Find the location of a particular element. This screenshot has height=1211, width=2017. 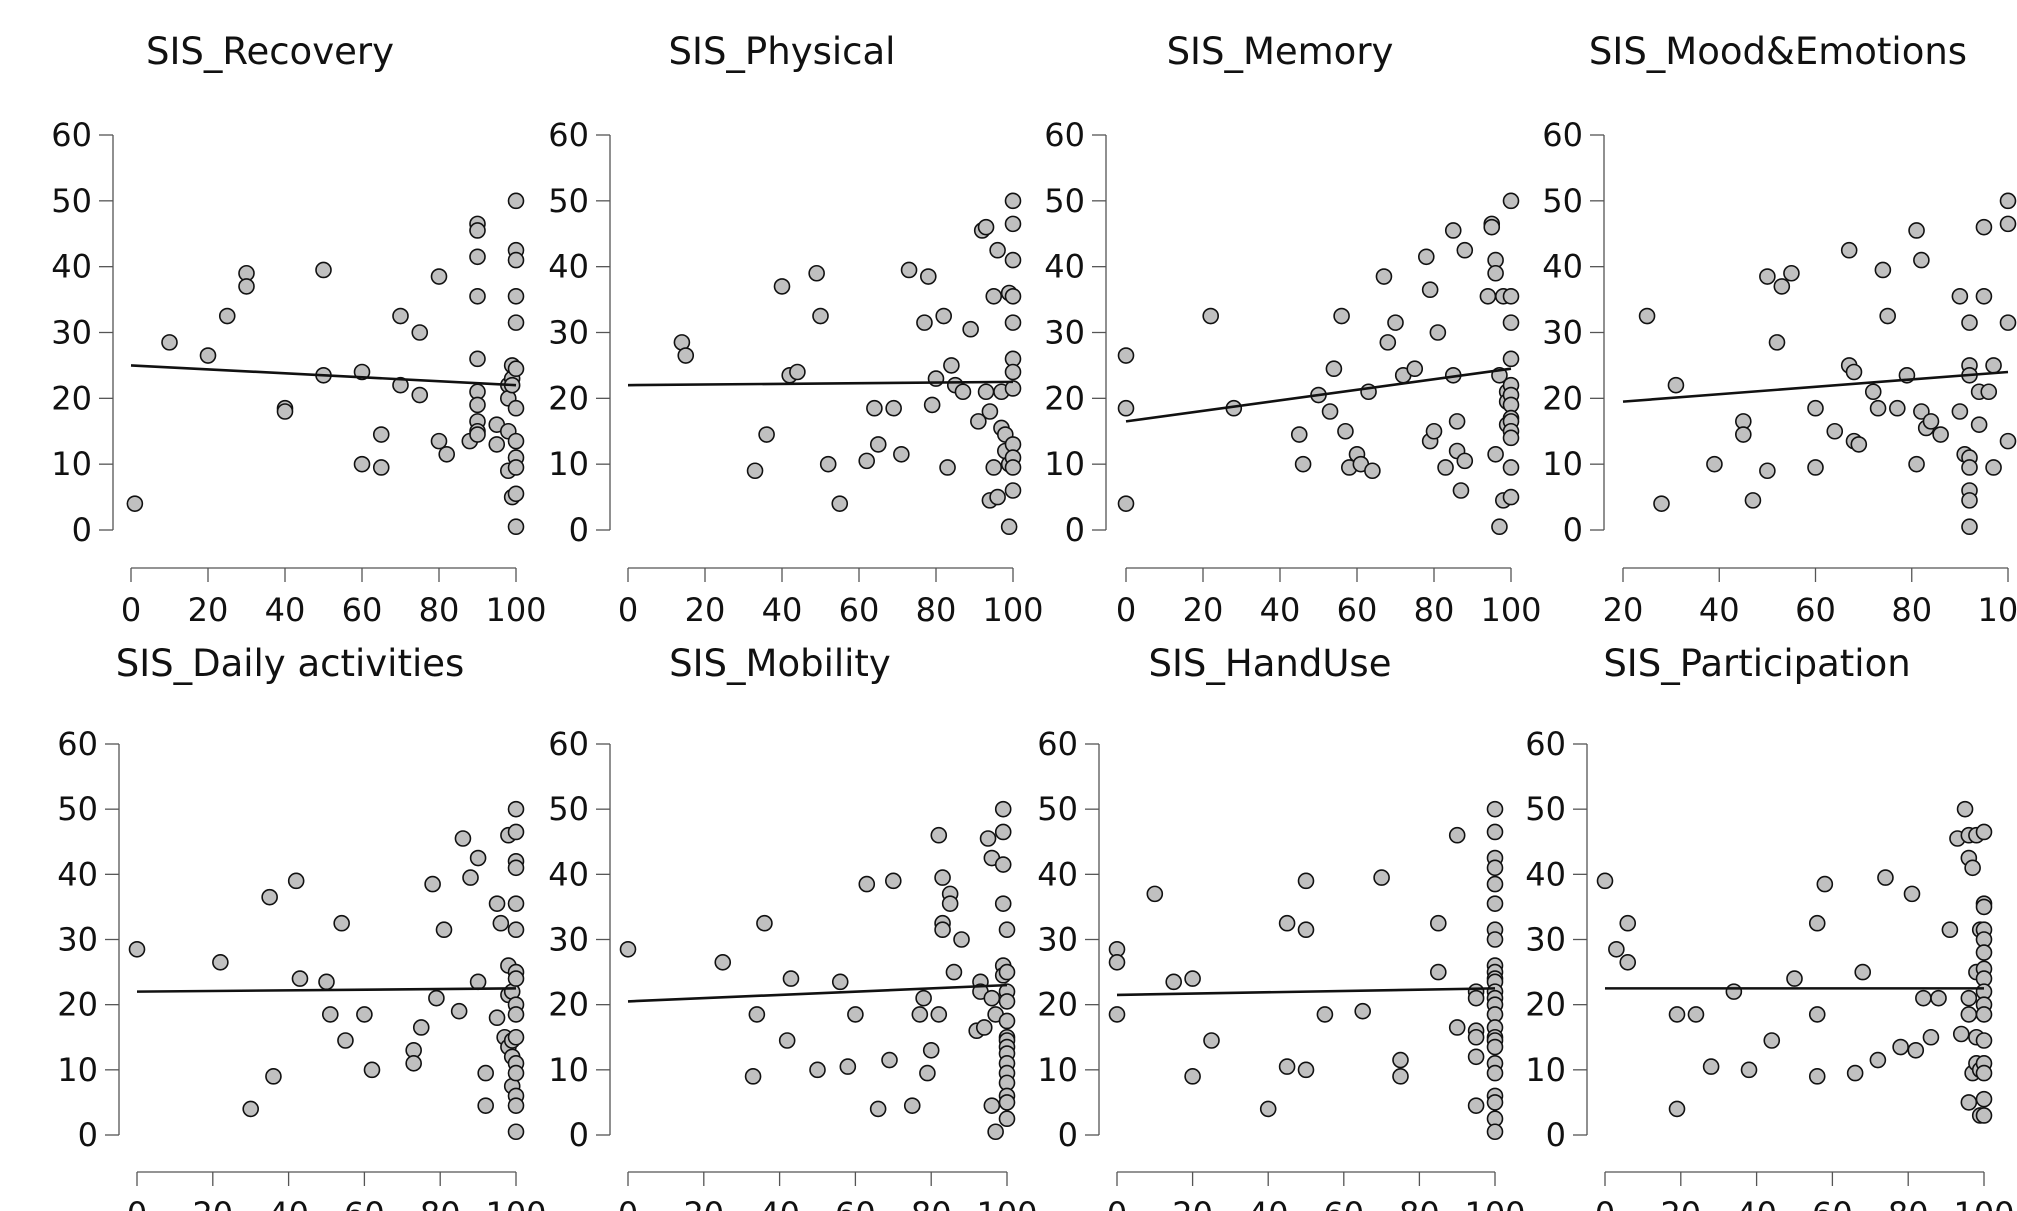

y-tick-label: 50 is located at coordinates (1562, 201).